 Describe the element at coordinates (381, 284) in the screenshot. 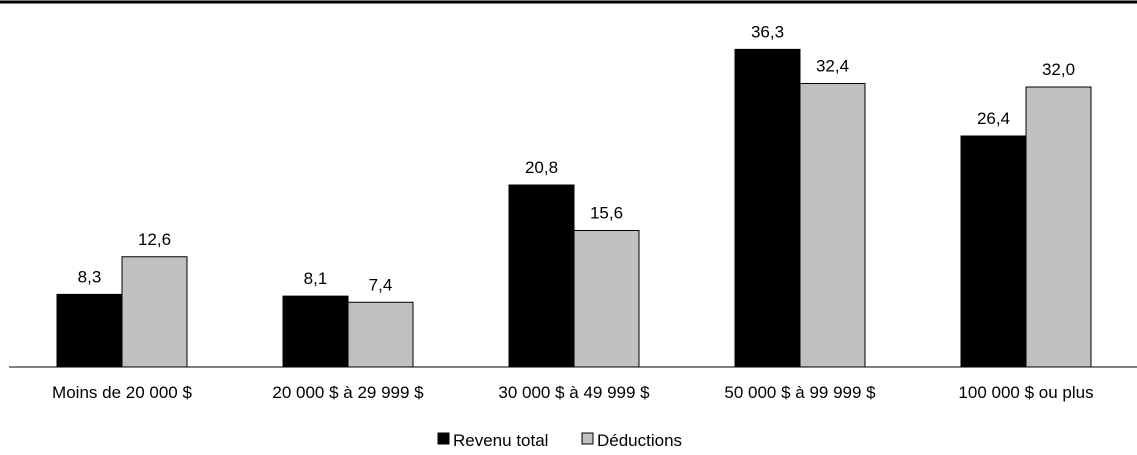

I see `value-label-deductions-2: 7,4` at that location.